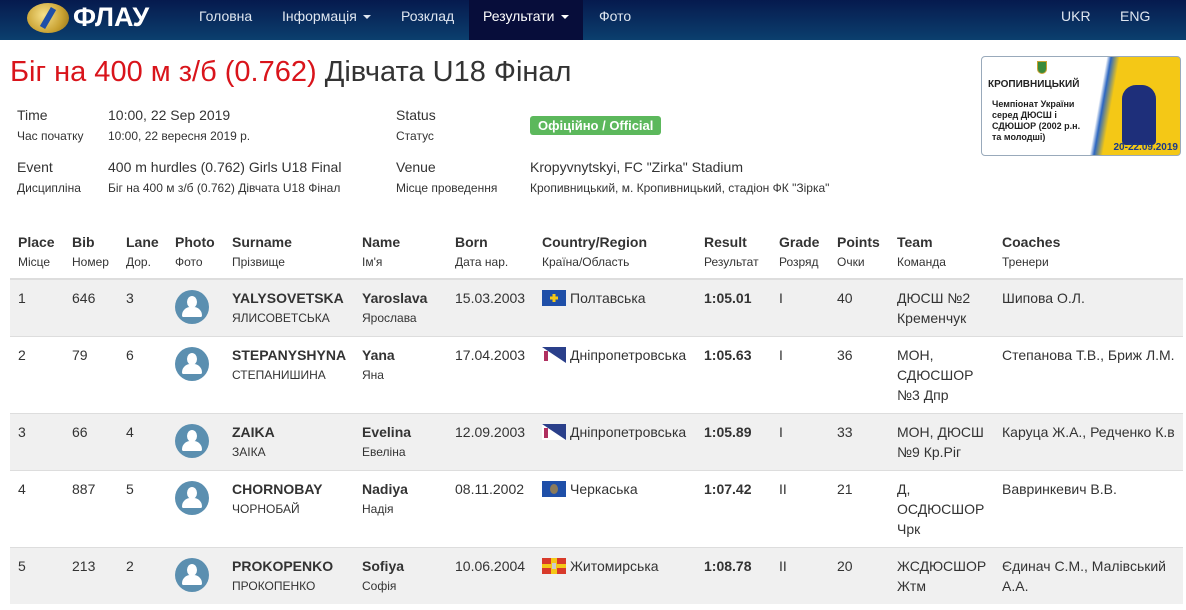  Describe the element at coordinates (195, 253) in the screenshot. I see `header-photo: Photo Фото` at that location.